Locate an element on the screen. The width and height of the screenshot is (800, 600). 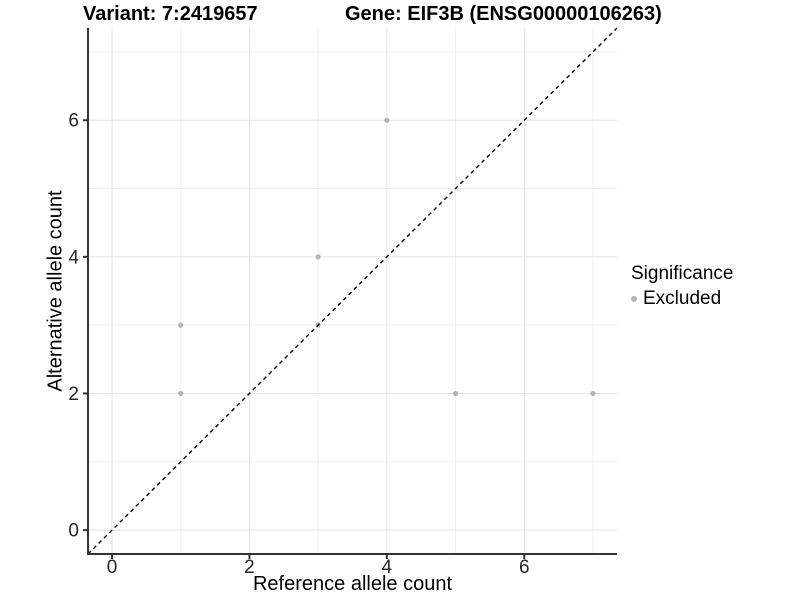
legend-point-icon is located at coordinates (634, 299).